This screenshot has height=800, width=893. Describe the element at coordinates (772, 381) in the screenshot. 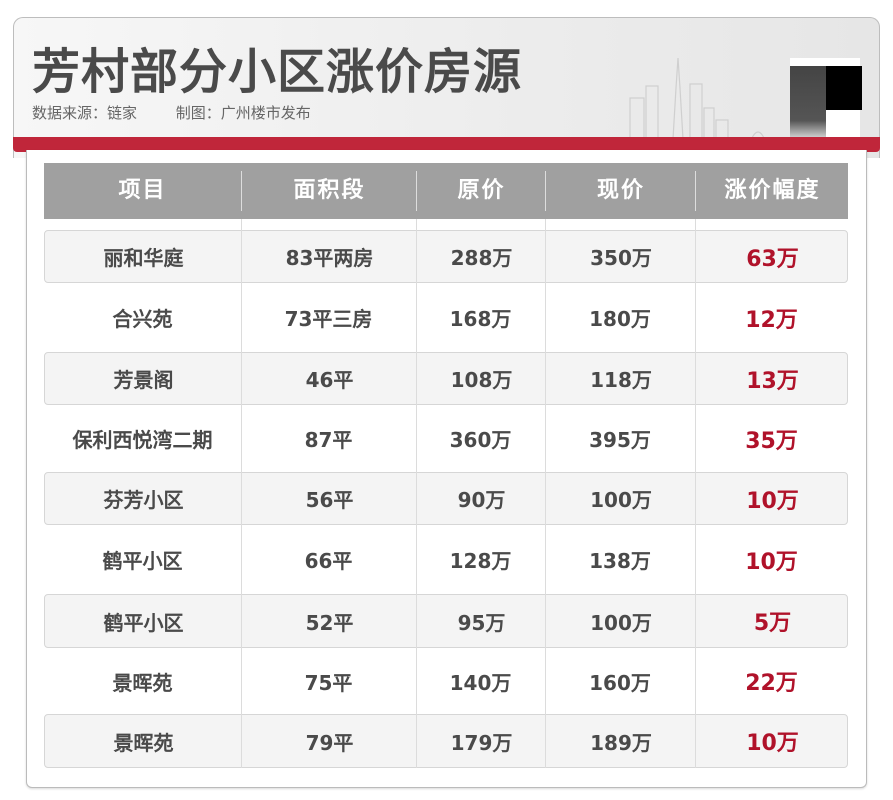

I see `cell-increase: 13万` at that location.